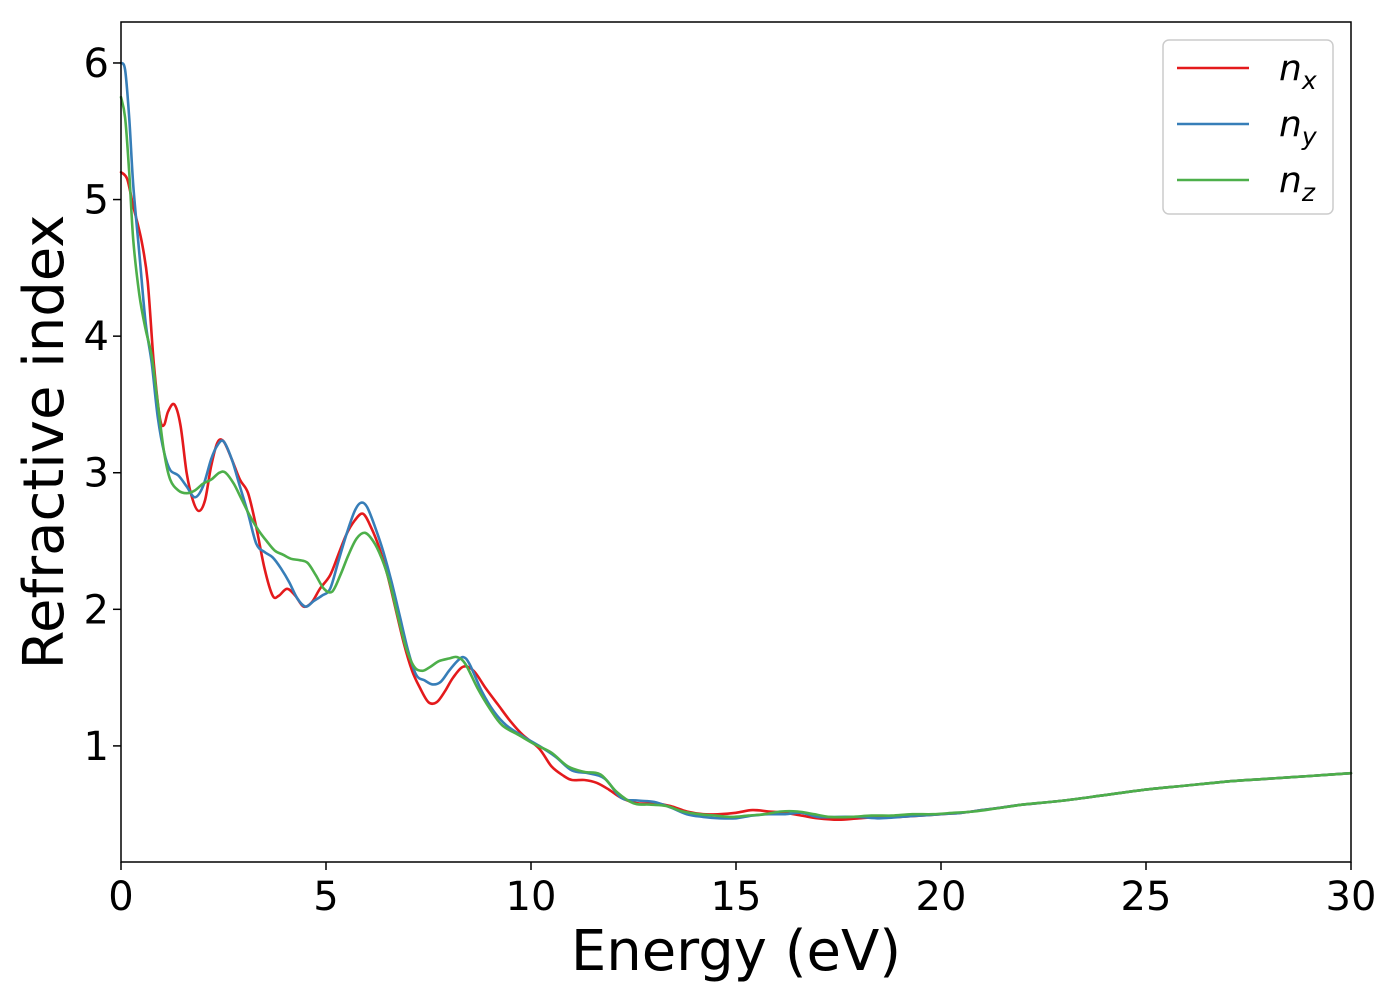  What do you see at coordinates (941, 897) in the screenshot?
I see `x-tick-label: 20` at bounding box center [941, 897].